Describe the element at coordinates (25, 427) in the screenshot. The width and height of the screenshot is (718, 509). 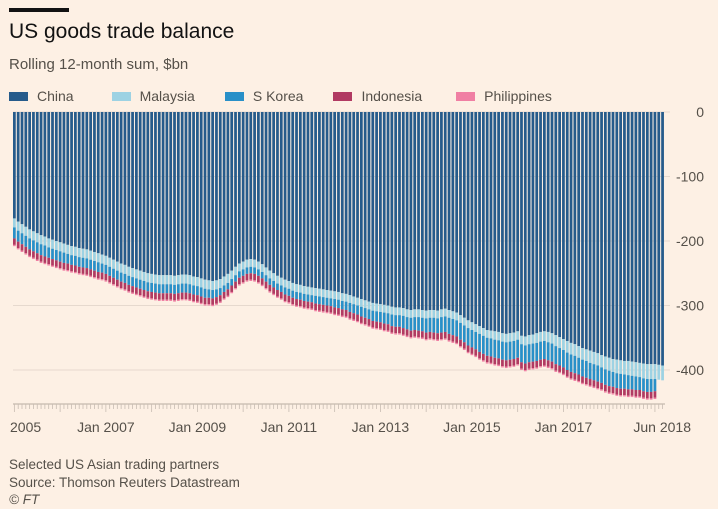
I see `x-tick-label: 2005` at that location.